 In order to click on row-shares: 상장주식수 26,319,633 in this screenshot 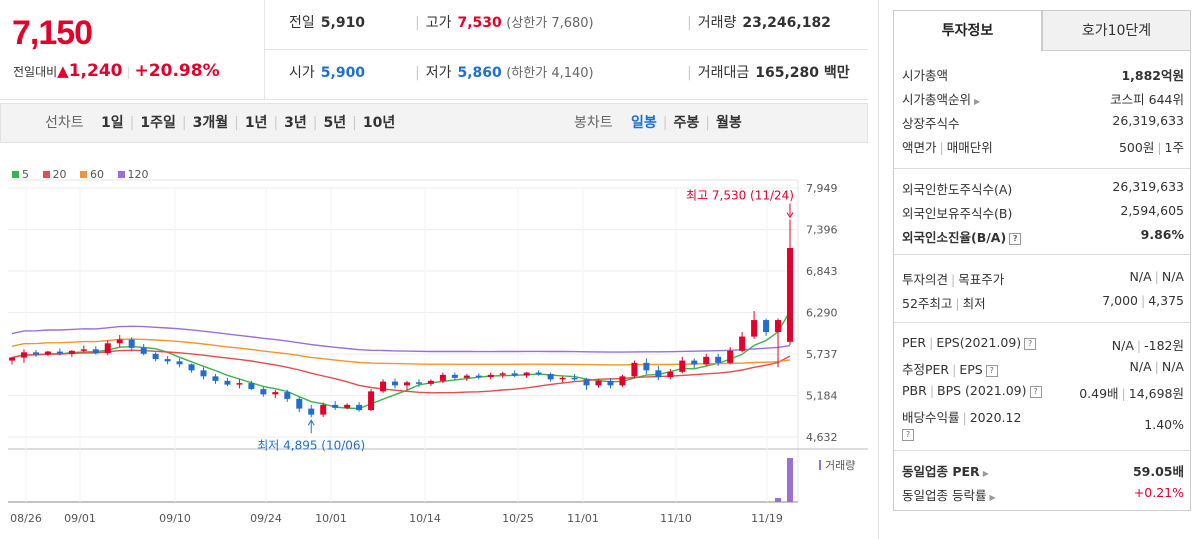, I will do `click(1043, 122)`.